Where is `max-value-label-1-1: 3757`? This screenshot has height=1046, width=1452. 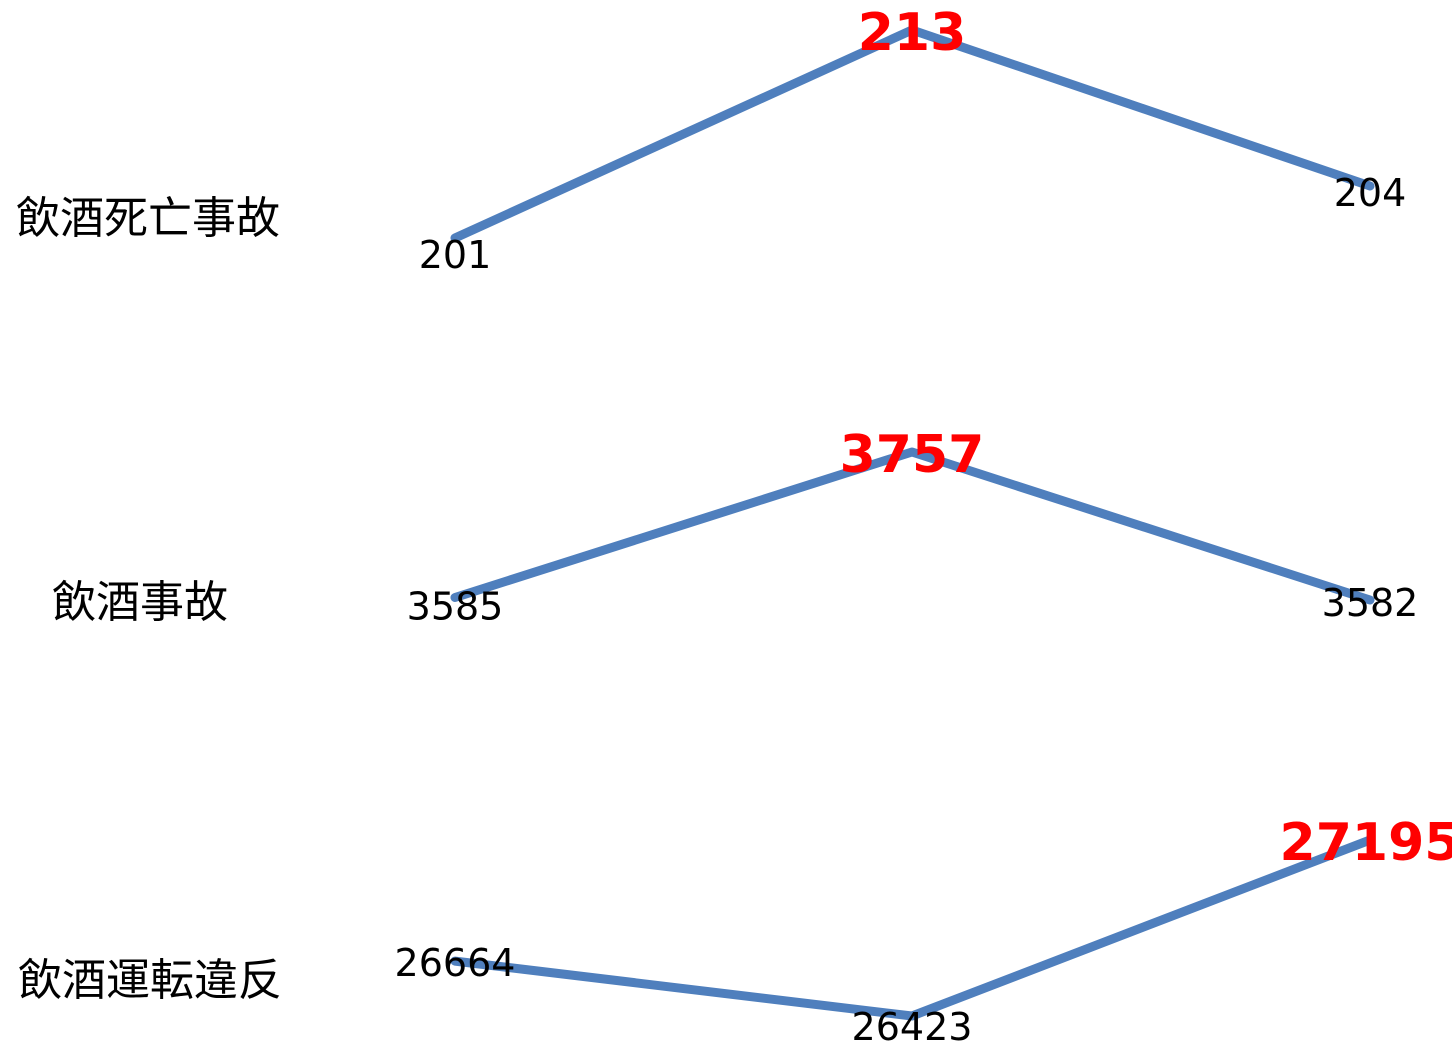 max-value-label-1-1: 3757 is located at coordinates (912, 455).